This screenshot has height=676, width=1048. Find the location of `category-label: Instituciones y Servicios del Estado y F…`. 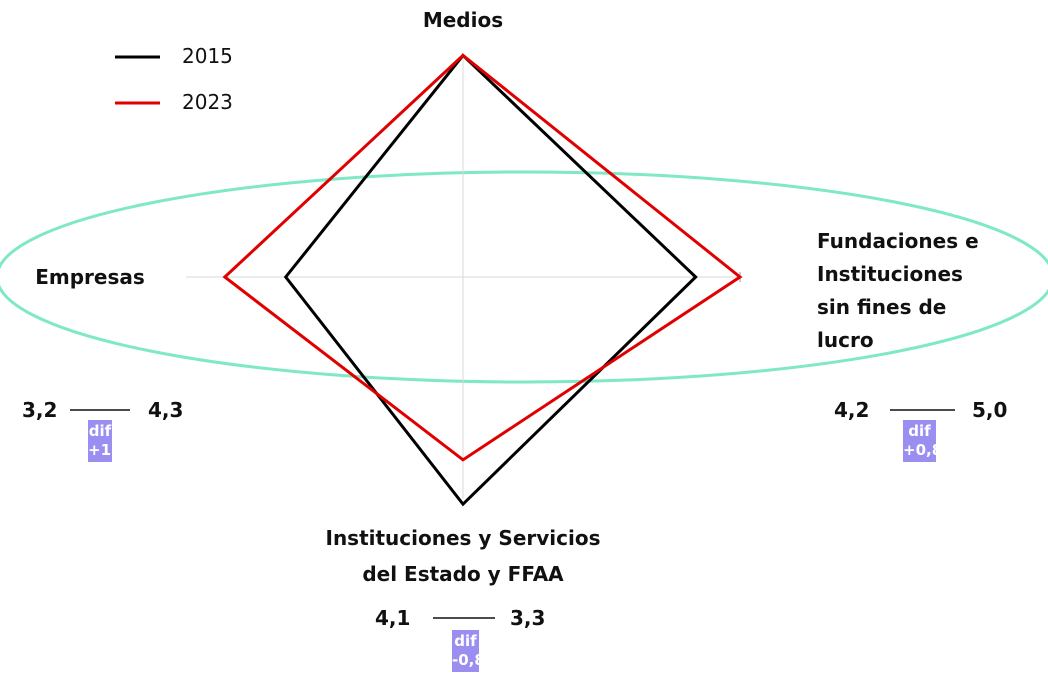

category-label: Instituciones y Servicios del Estado y F… is located at coordinates (463, 556).